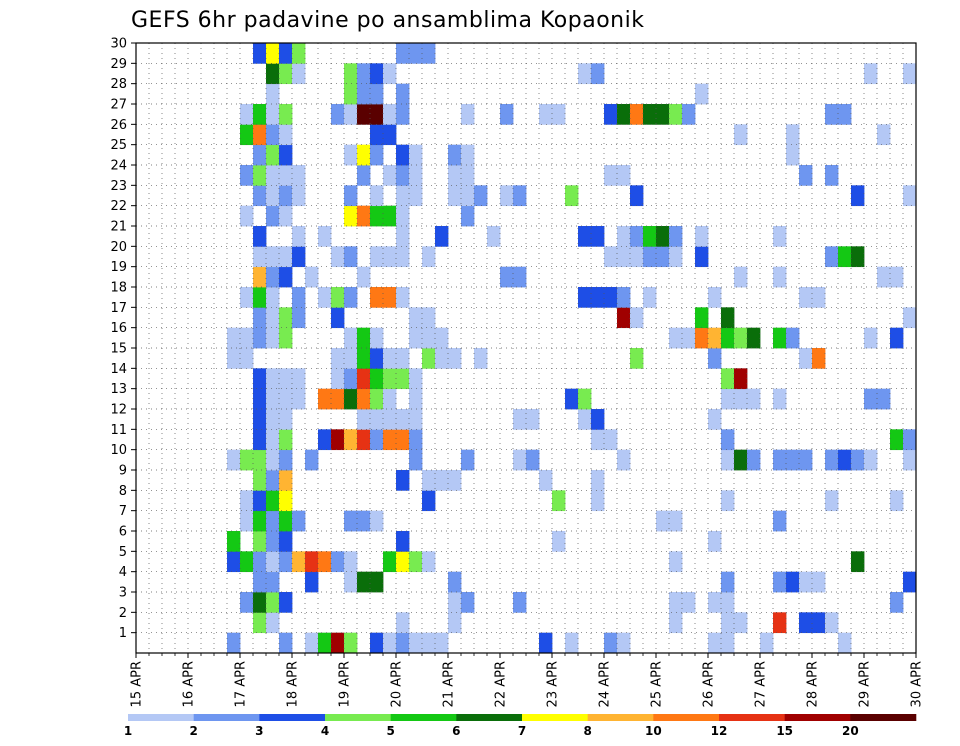  I want to click on y-tick-label: 2, so click(123, 613).